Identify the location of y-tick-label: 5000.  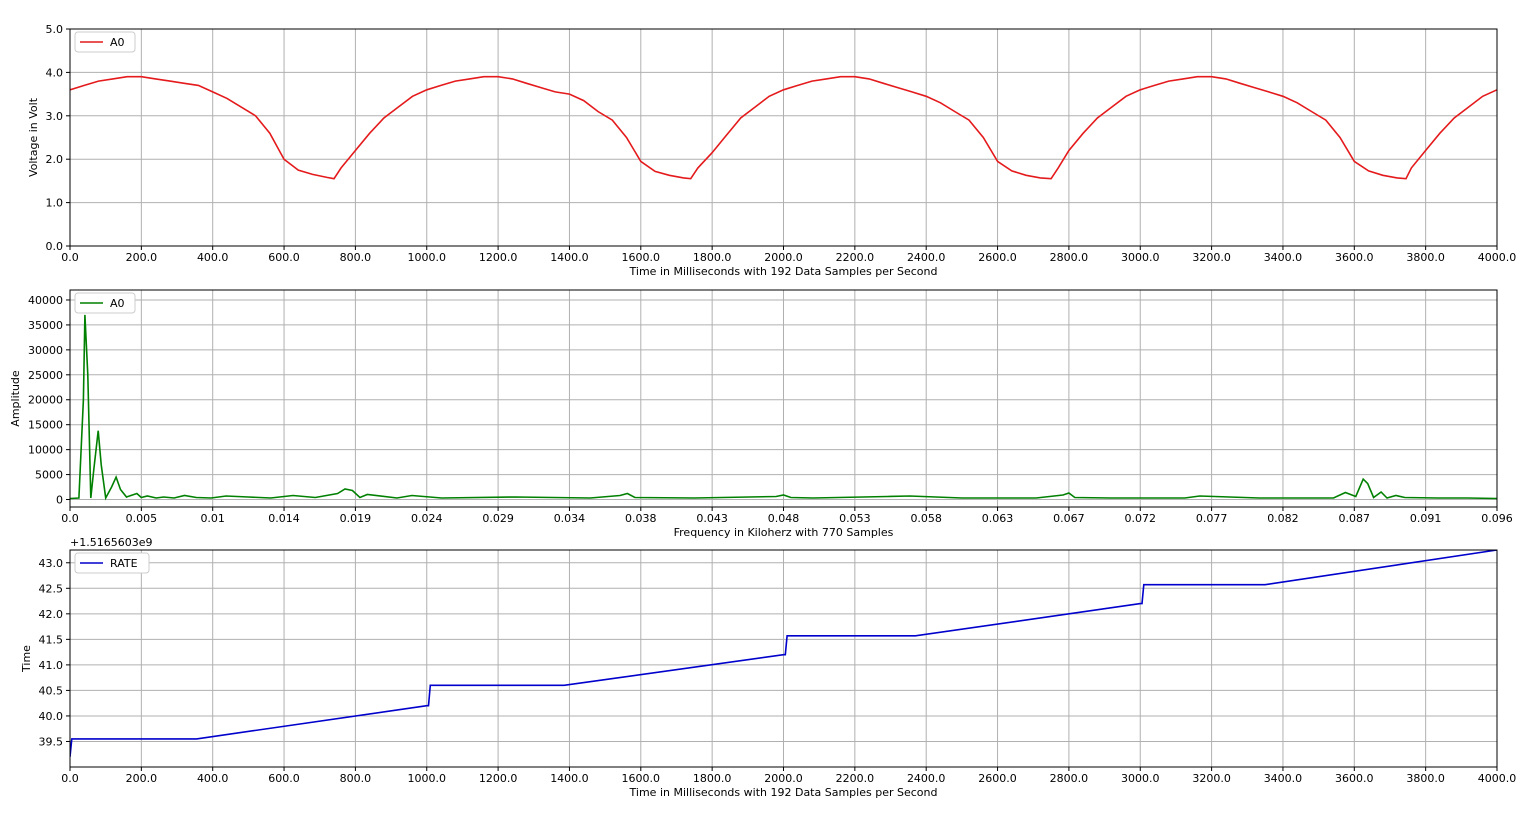
(49, 475).